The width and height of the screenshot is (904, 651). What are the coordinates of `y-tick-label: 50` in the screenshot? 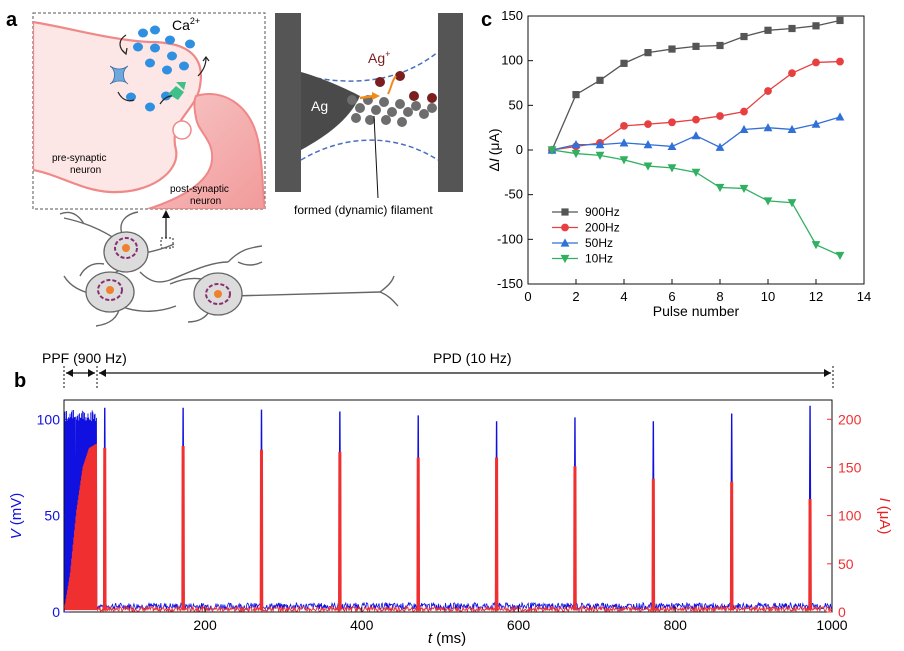 It's located at (516, 104).